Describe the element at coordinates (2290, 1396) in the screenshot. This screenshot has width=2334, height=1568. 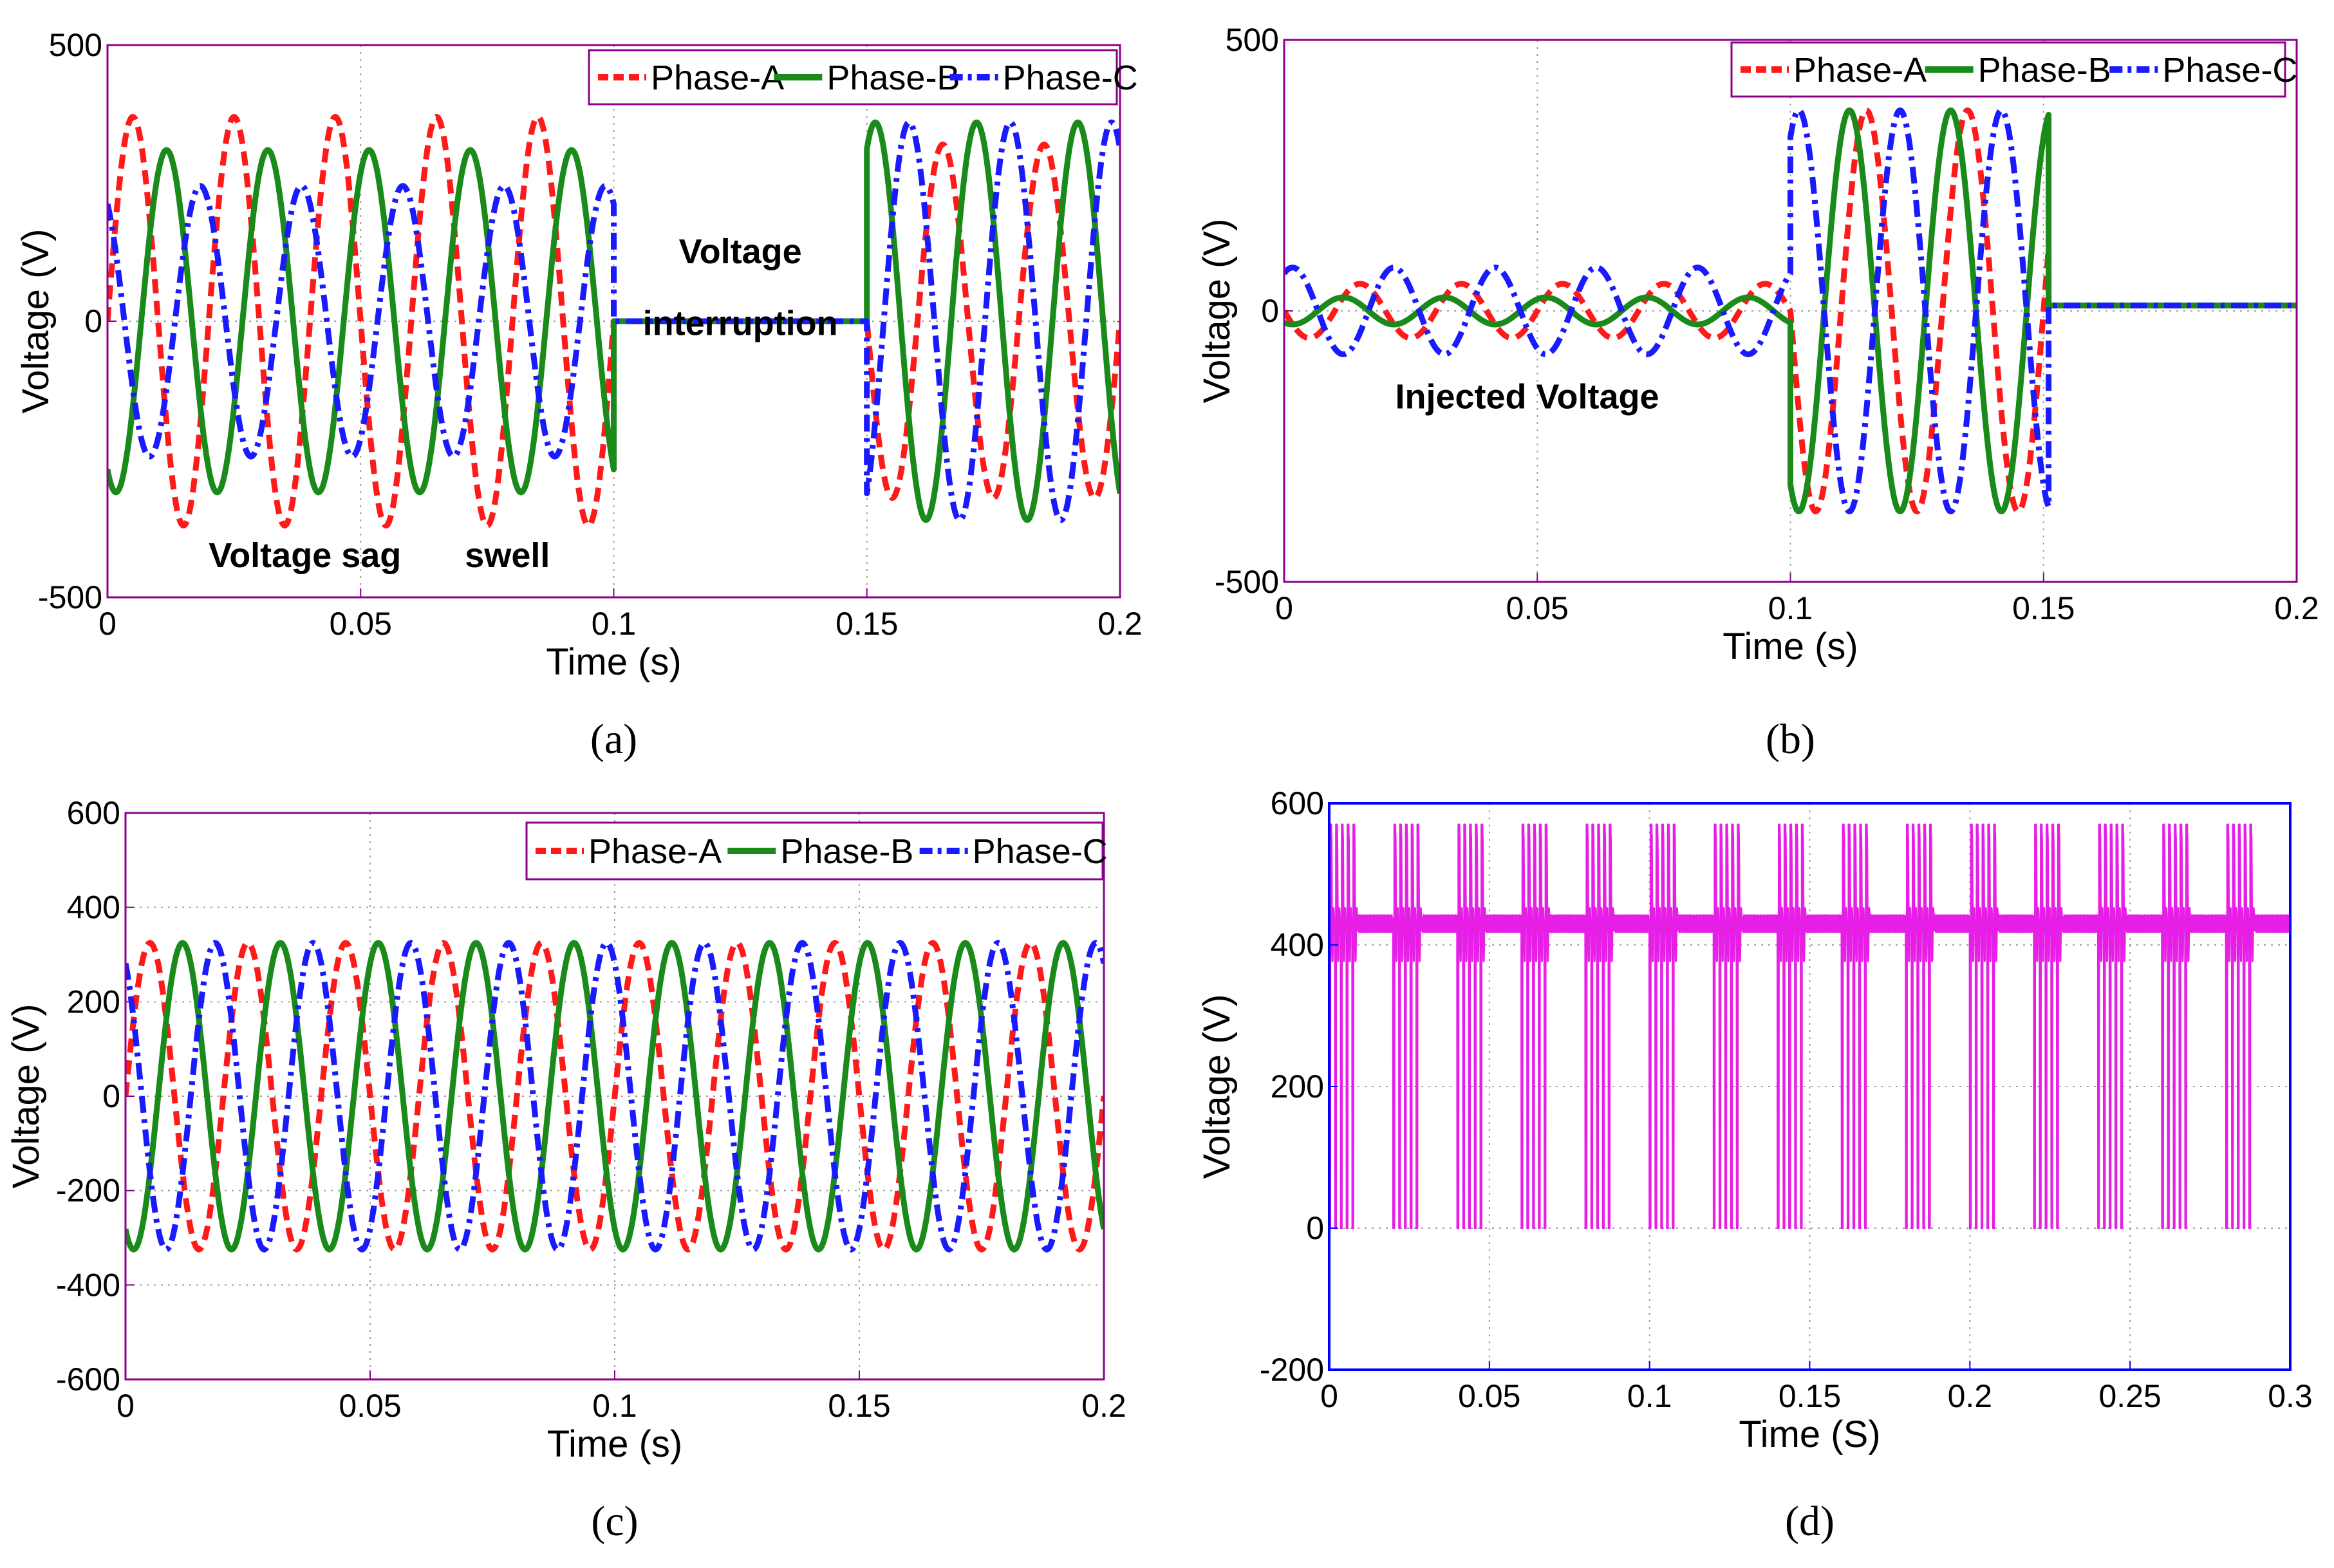
I see `x-tick-label: 0.3` at that location.